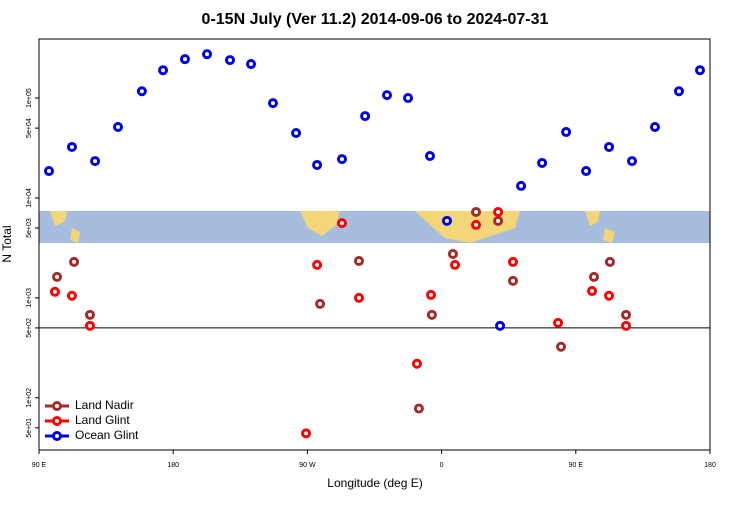 This screenshot has width=750, height=505. Describe the element at coordinates (102, 420) in the screenshot. I see `legend-label: Land Glint` at that location.